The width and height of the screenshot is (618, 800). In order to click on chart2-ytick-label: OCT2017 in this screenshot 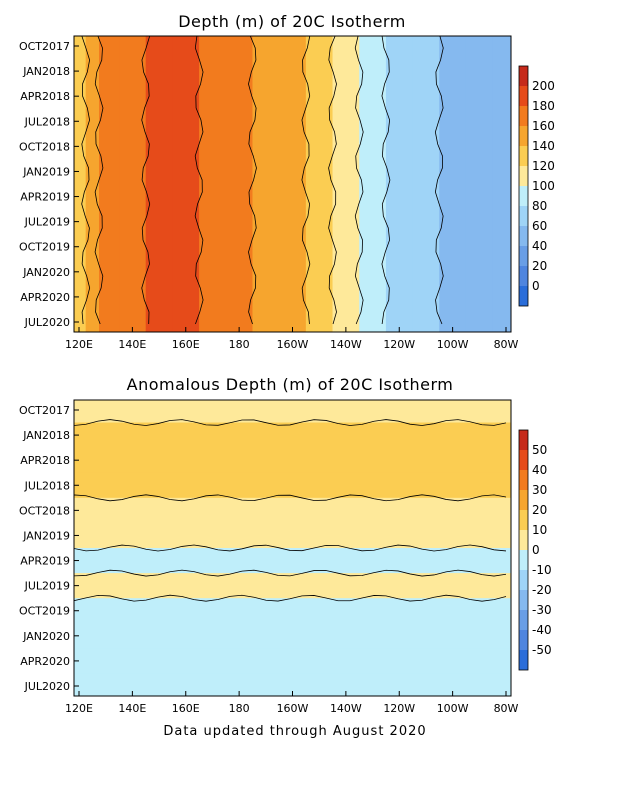, I will do `click(44, 410)`.